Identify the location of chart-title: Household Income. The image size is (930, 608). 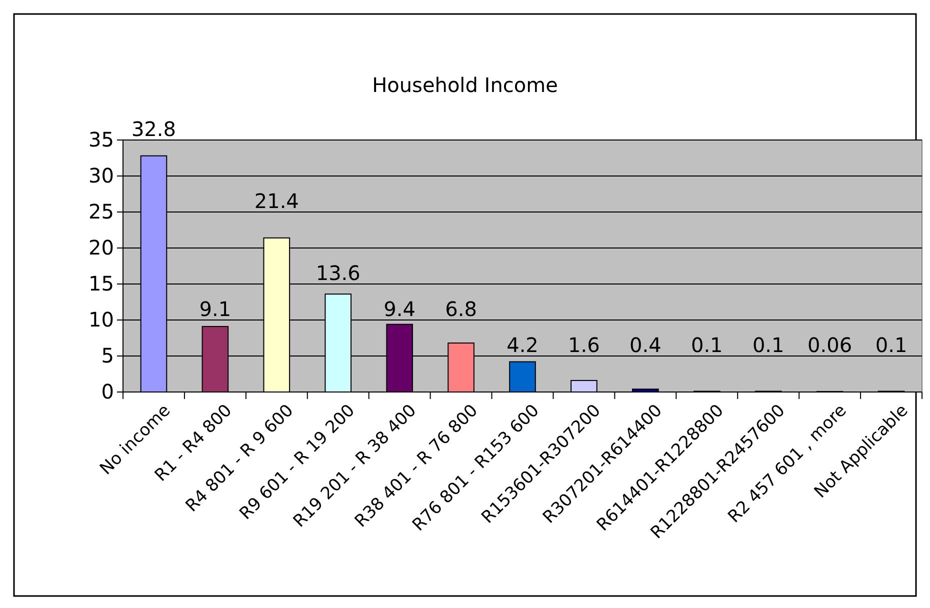
(465, 85).